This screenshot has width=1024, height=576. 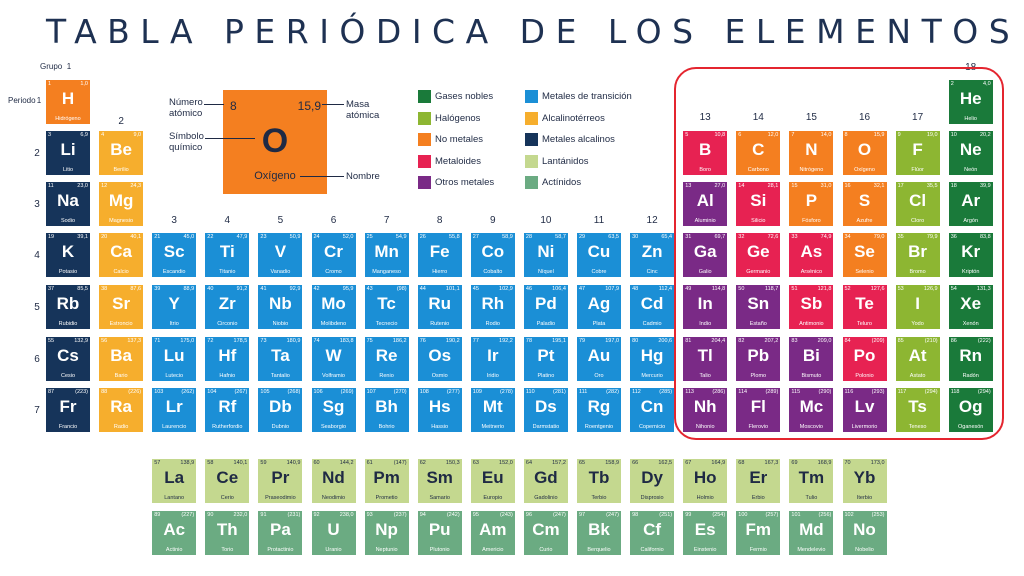 I want to click on element-yb: 70 173,0 Yb Iterbio, so click(x=864, y=481).